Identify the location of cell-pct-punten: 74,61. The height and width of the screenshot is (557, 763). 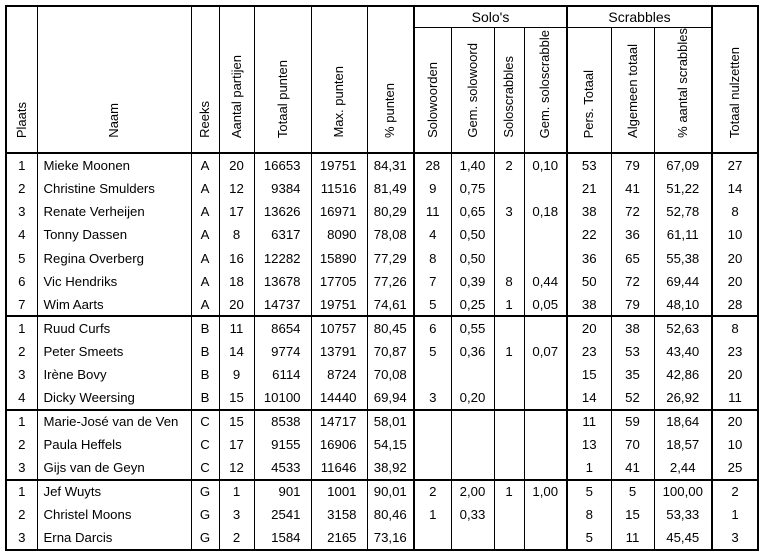
(390, 305).